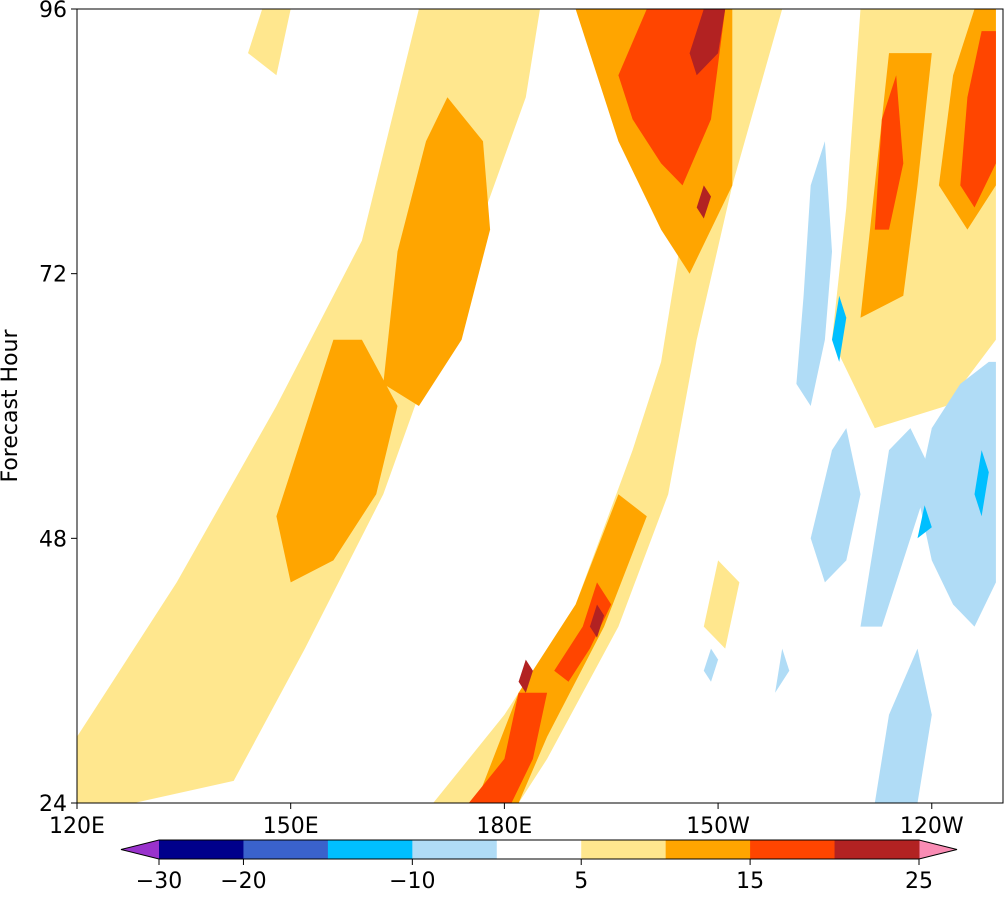 The width and height of the screenshot is (1004, 898). I want to click on colorbar-tick-label: 15, so click(750, 881).